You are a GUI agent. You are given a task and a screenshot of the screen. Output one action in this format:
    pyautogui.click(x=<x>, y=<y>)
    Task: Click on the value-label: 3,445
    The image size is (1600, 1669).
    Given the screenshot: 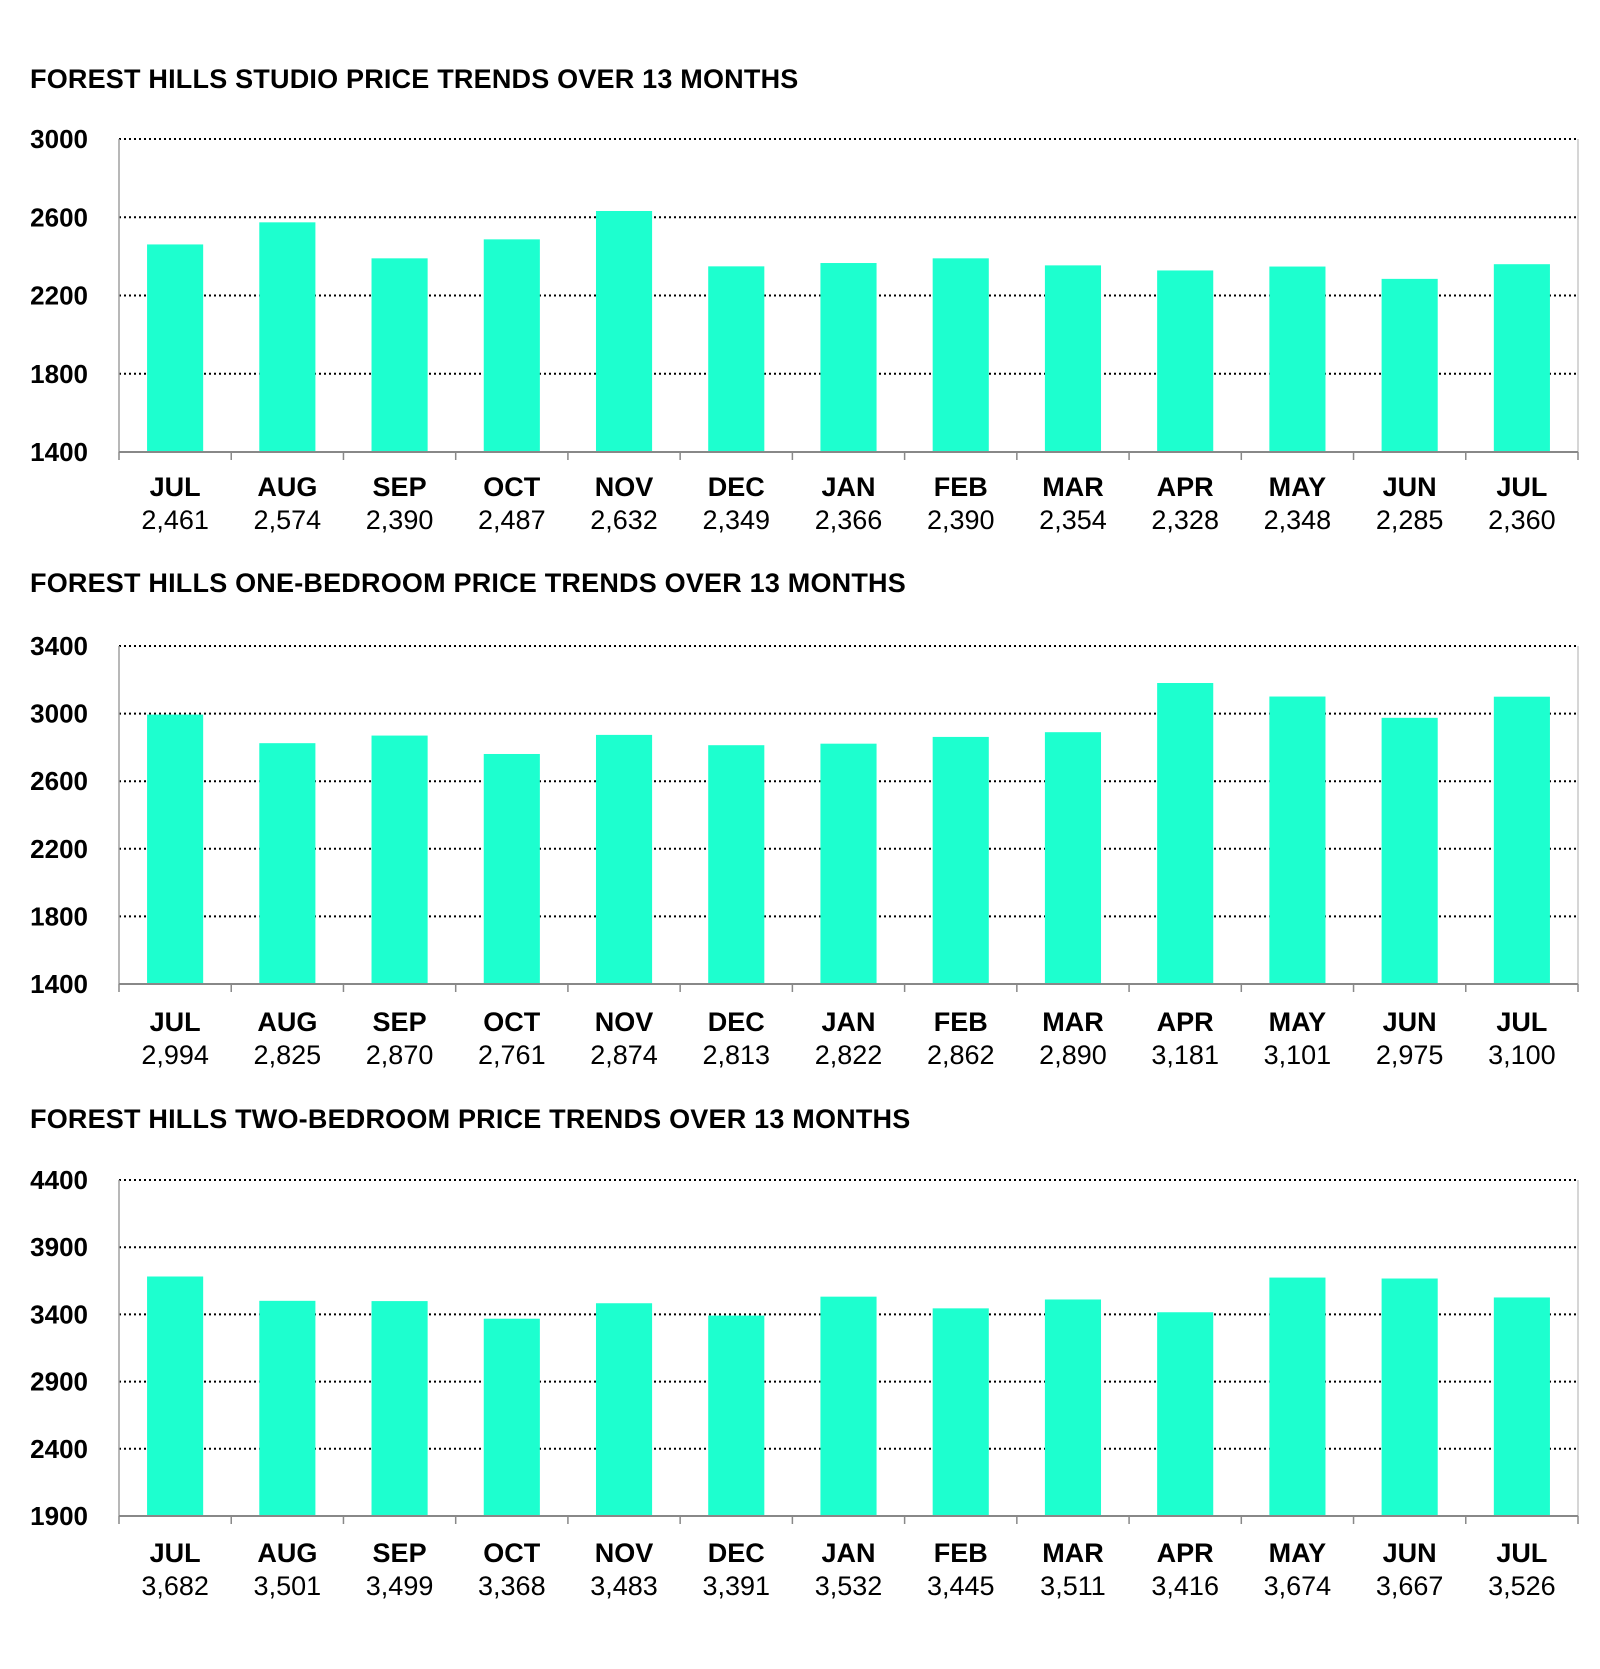 What is the action you would take?
    pyautogui.click(x=961, y=1586)
    